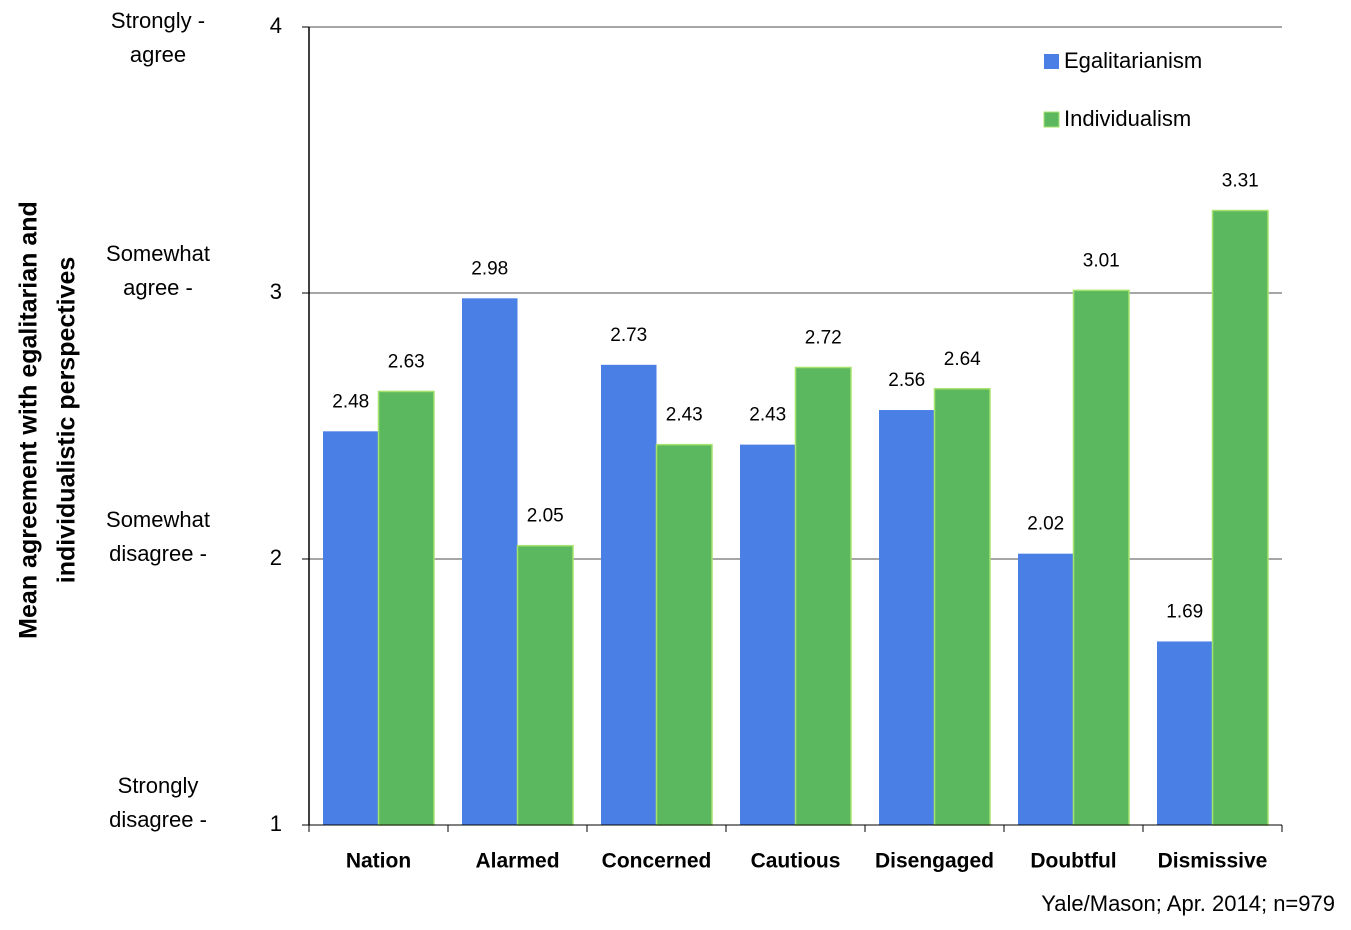 This screenshot has height=930, width=1351. Describe the element at coordinates (1240, 181) in the screenshot. I see `data-label: 3.31` at that location.